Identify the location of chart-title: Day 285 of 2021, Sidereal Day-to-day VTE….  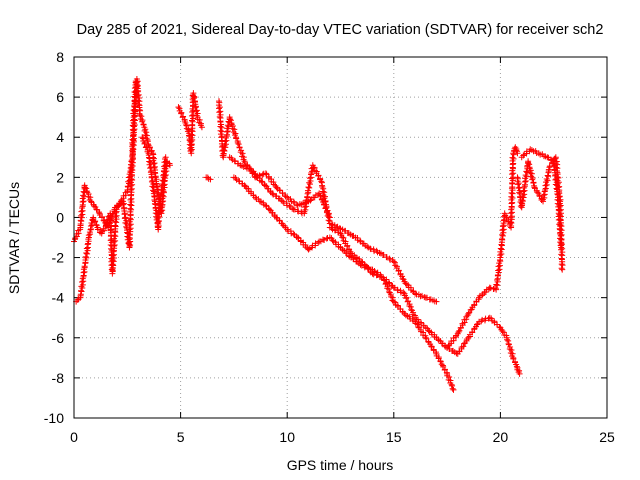
(340, 30).